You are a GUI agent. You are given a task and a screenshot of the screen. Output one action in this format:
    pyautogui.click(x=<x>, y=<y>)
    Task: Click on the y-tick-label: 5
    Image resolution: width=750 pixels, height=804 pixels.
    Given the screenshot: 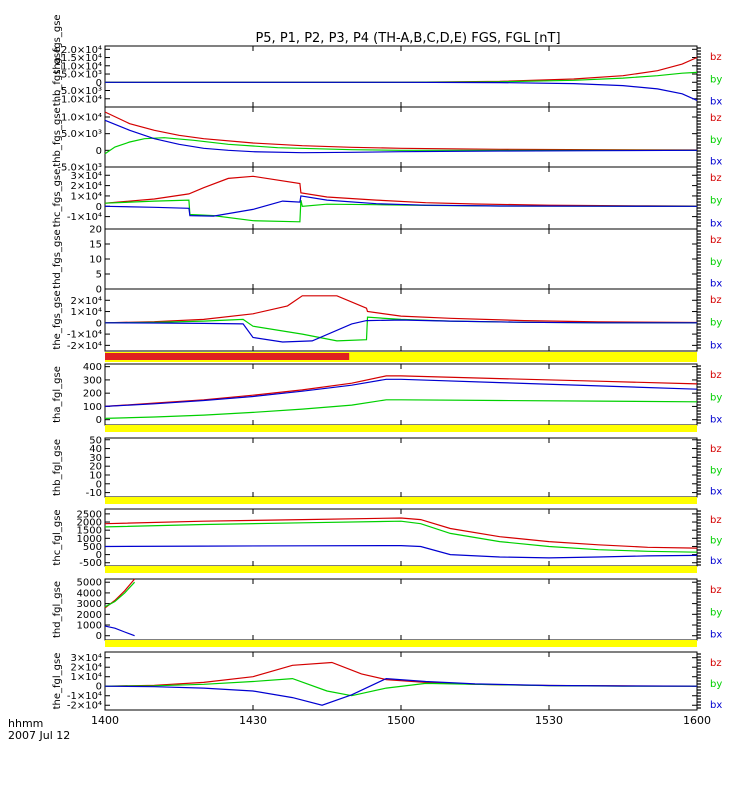 What is the action you would take?
    pyautogui.click(x=99, y=275)
    